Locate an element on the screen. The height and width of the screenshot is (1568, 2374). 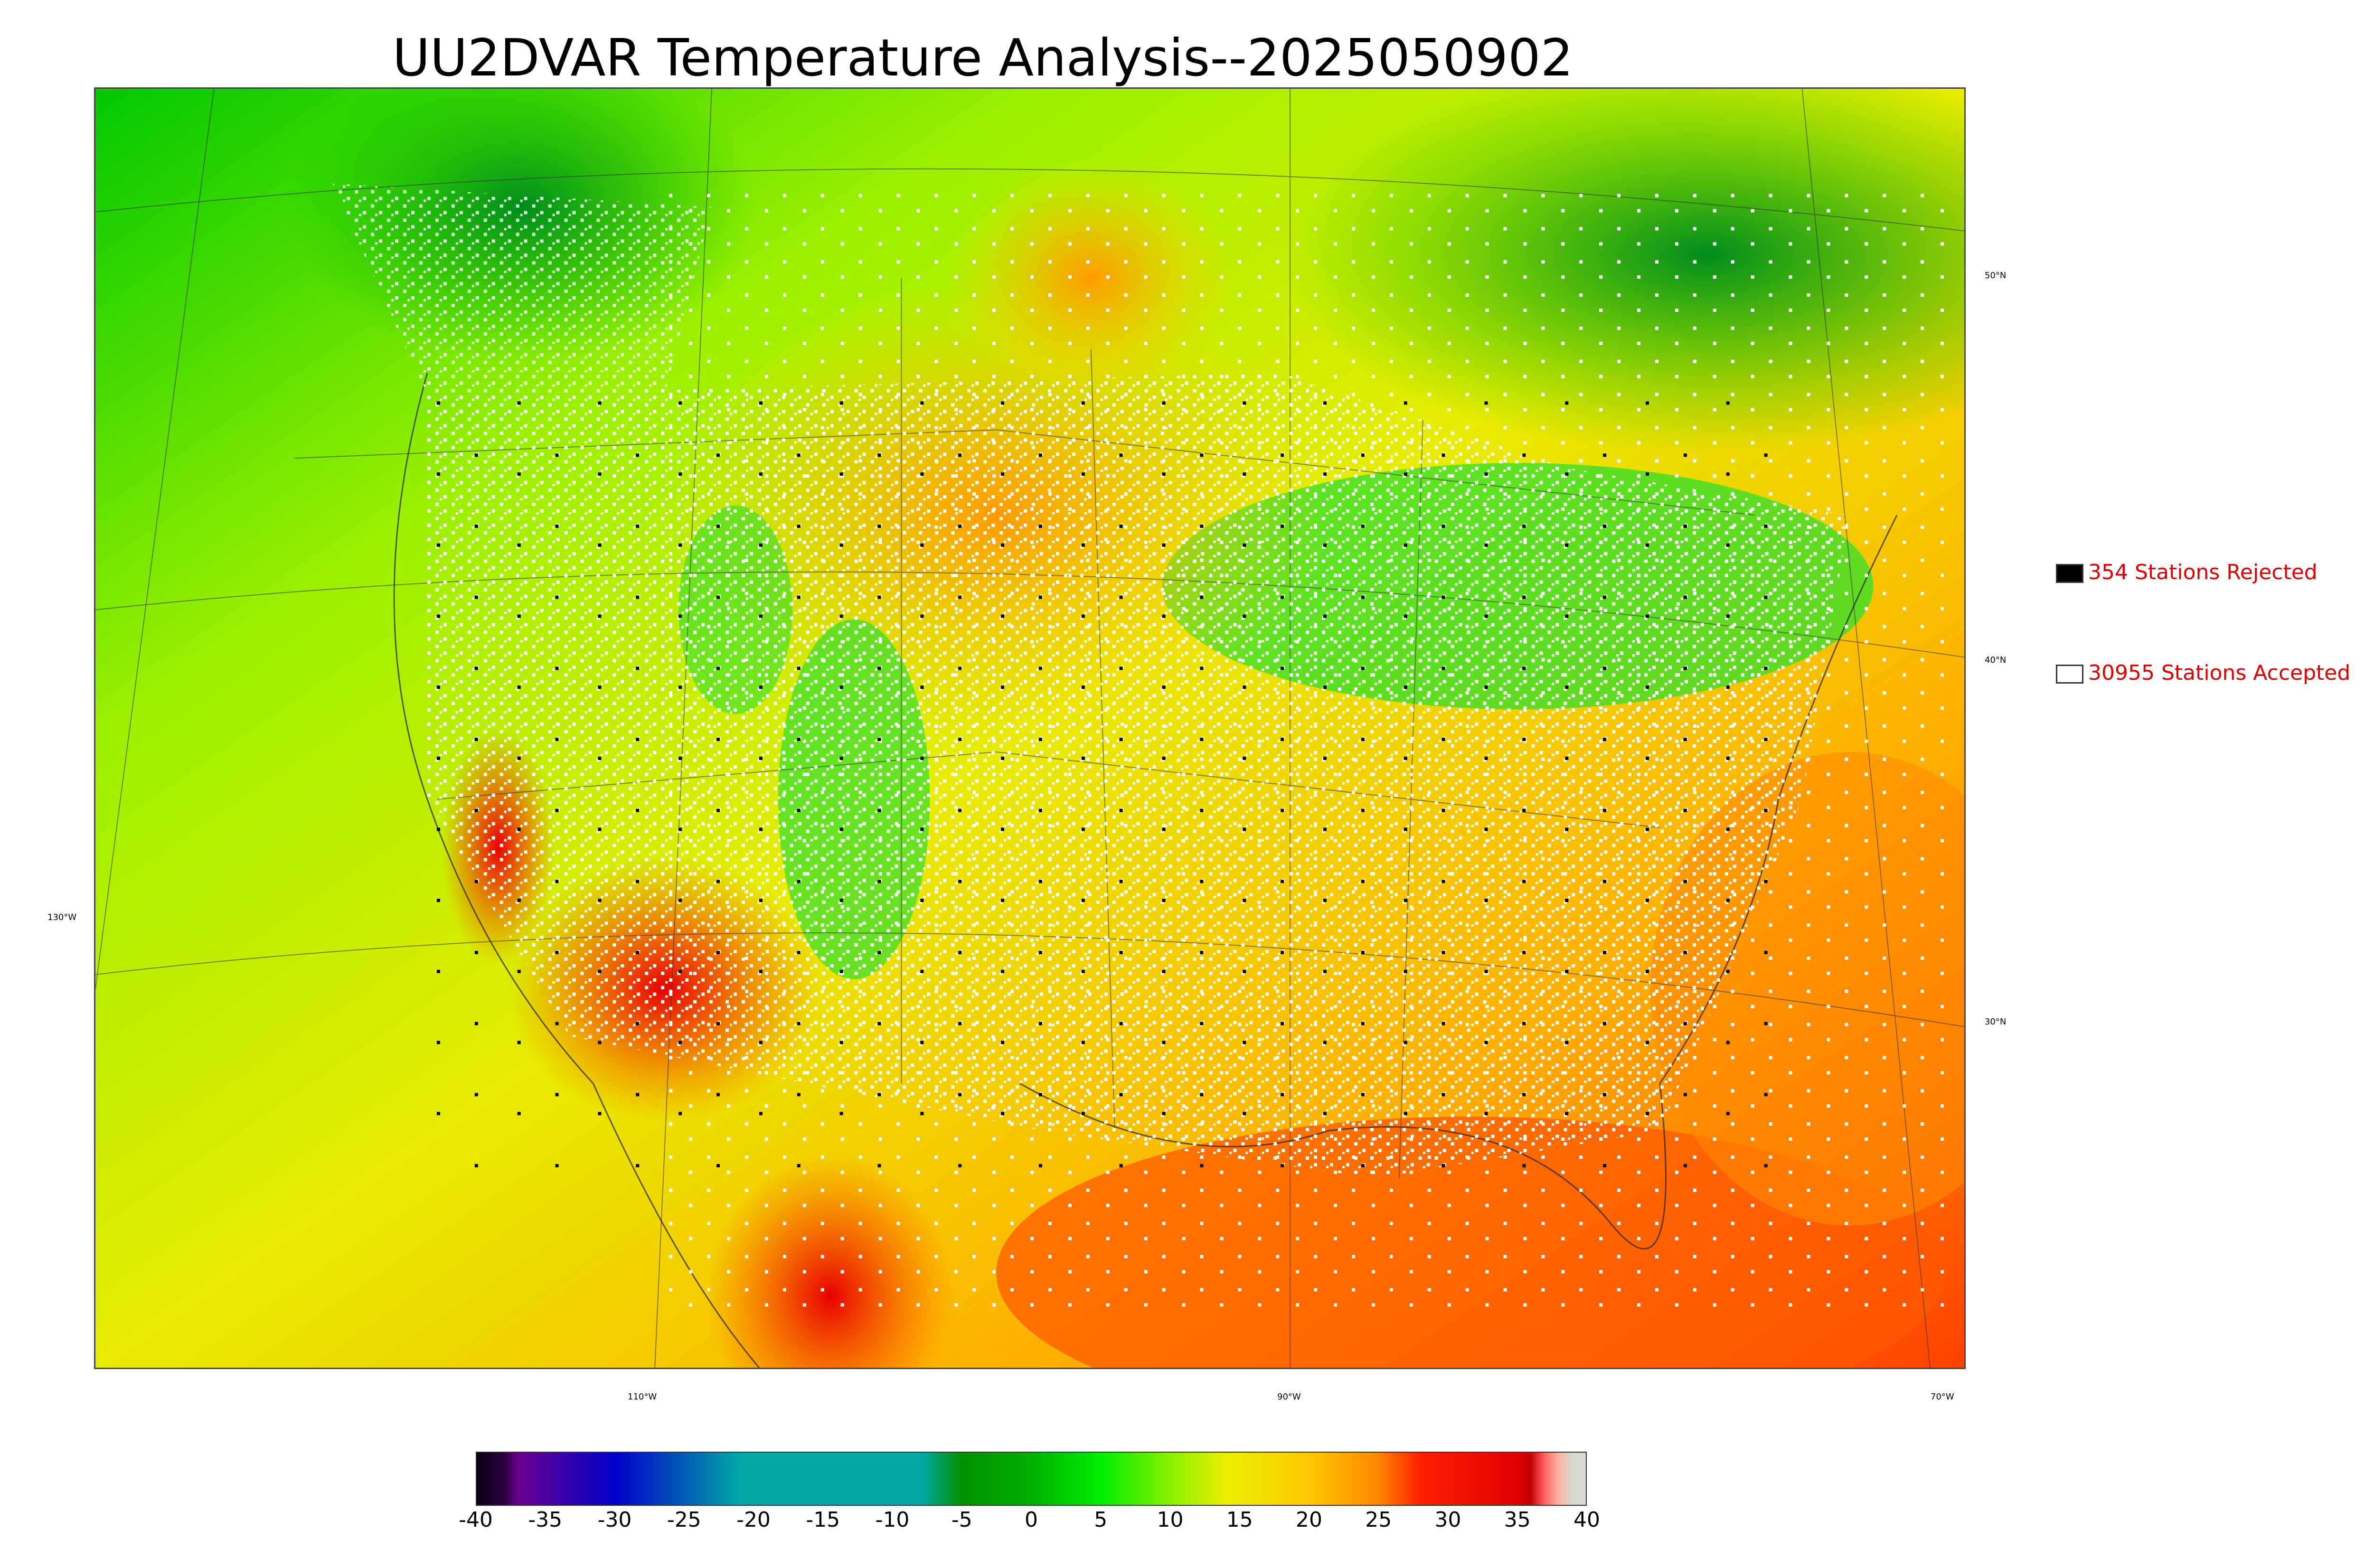
latitude-label-40n: 40°N is located at coordinates (1996, 660).